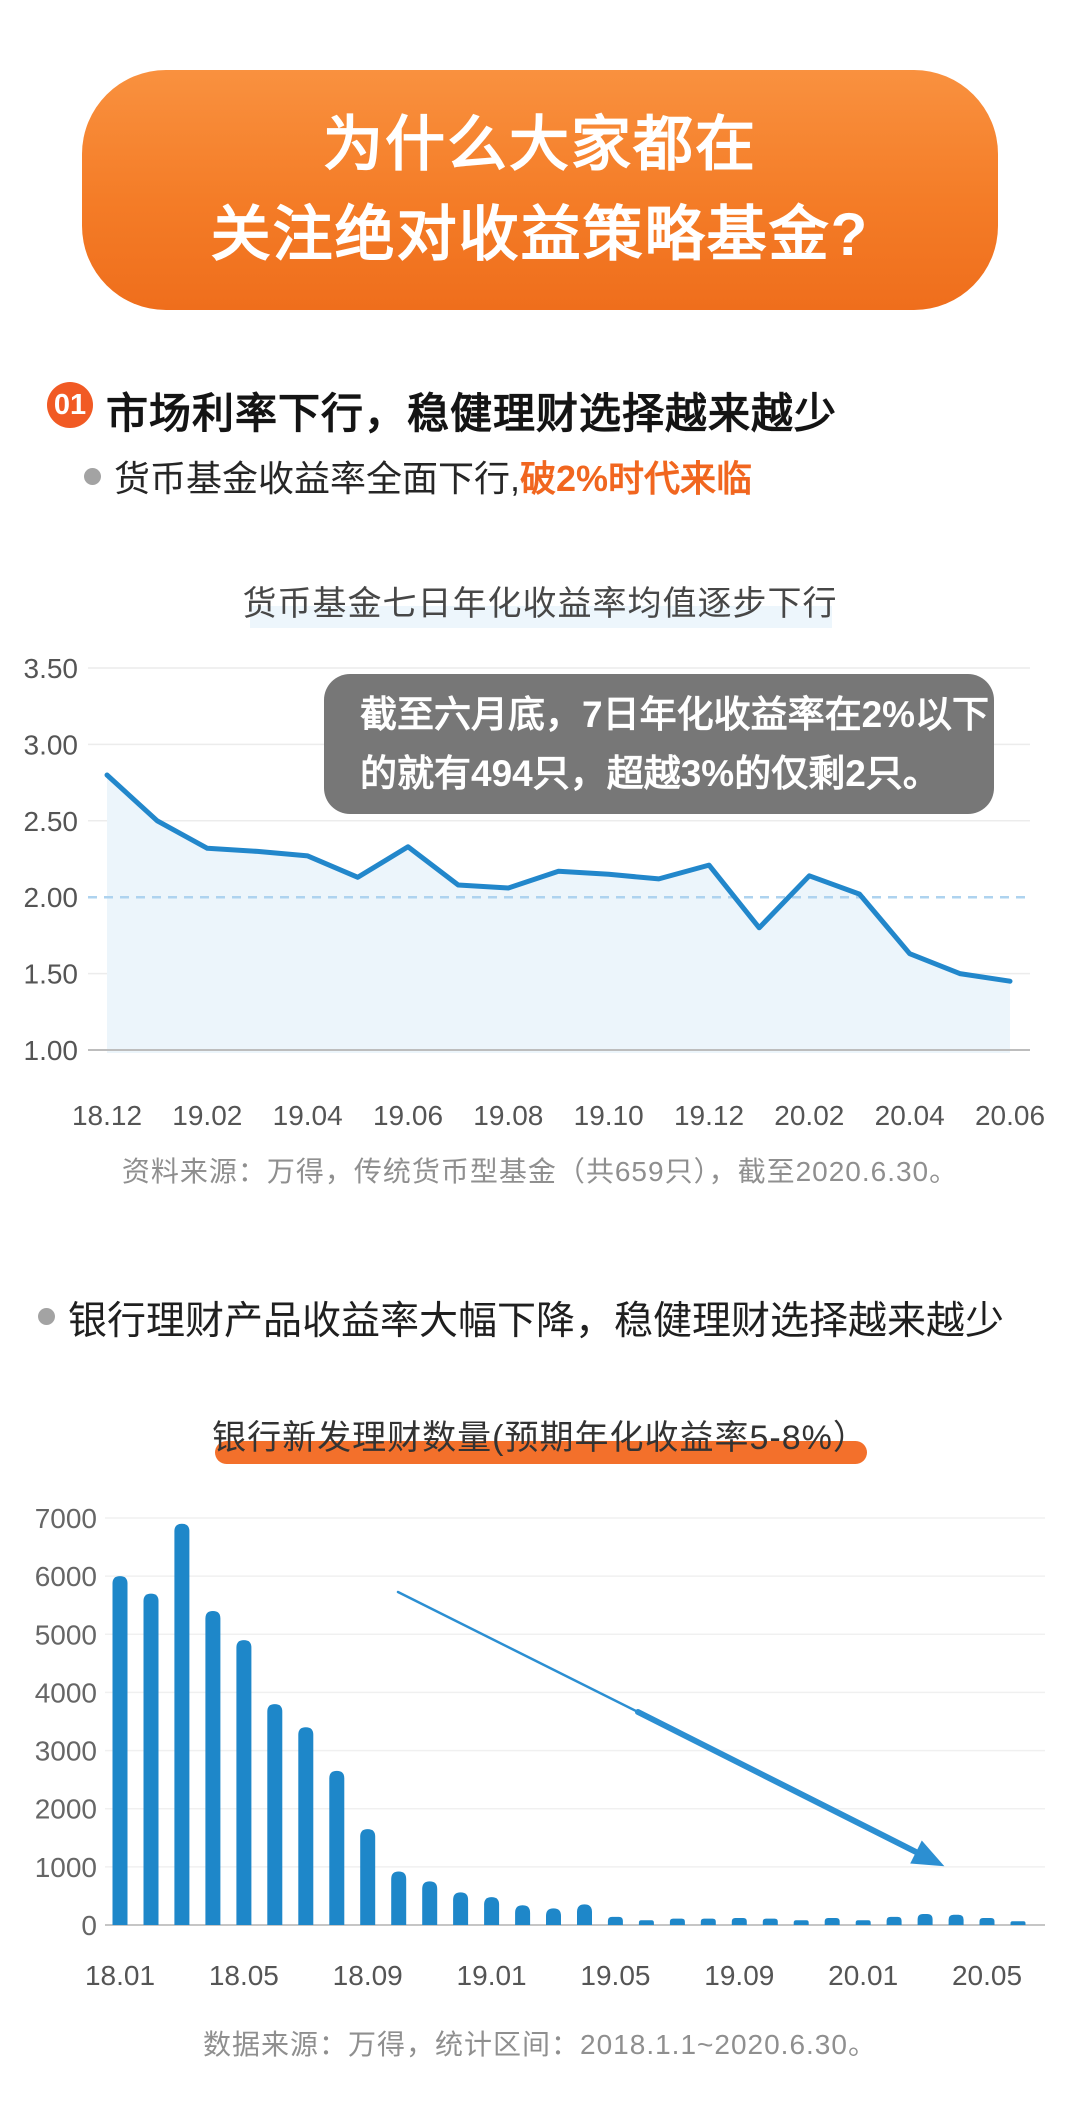 The width and height of the screenshot is (1080, 2121). I want to click on svg-text: 18.09, so click(368, 1975).